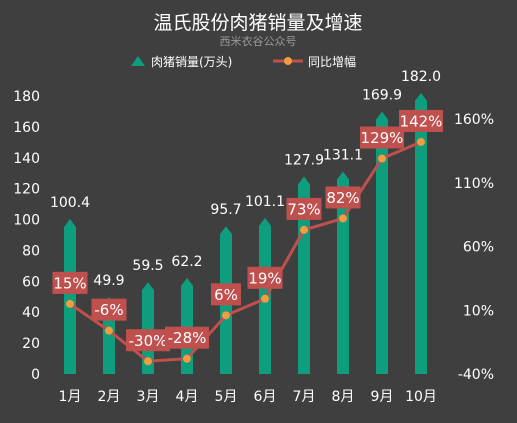 This screenshot has height=423, width=517. Describe the element at coordinates (31, 251) in the screenshot. I see `left-tick-label: 80` at that location.